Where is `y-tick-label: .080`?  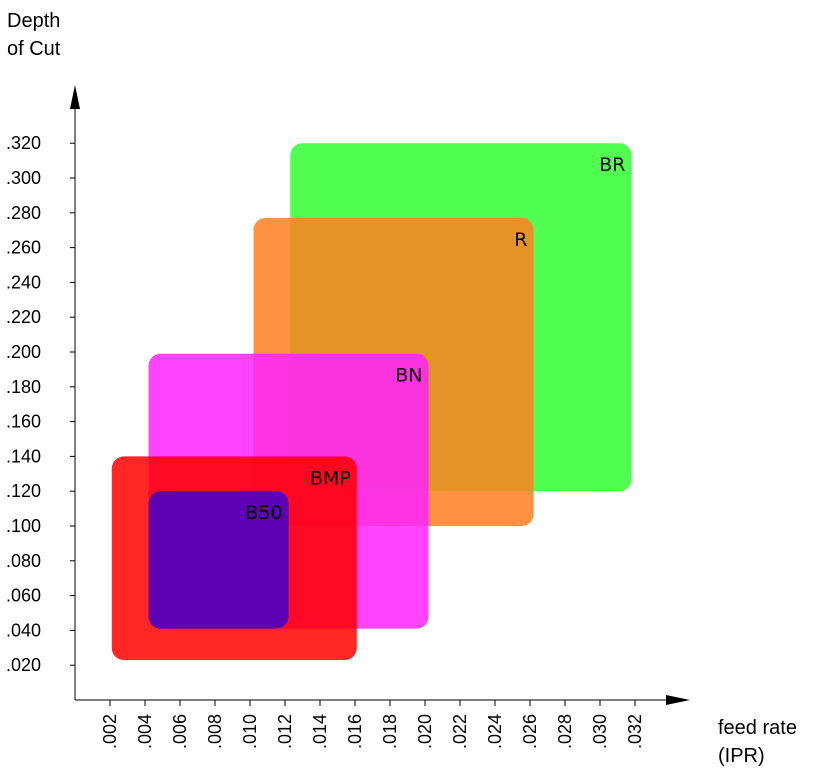 y-tick-label: .080 is located at coordinates (23, 561).